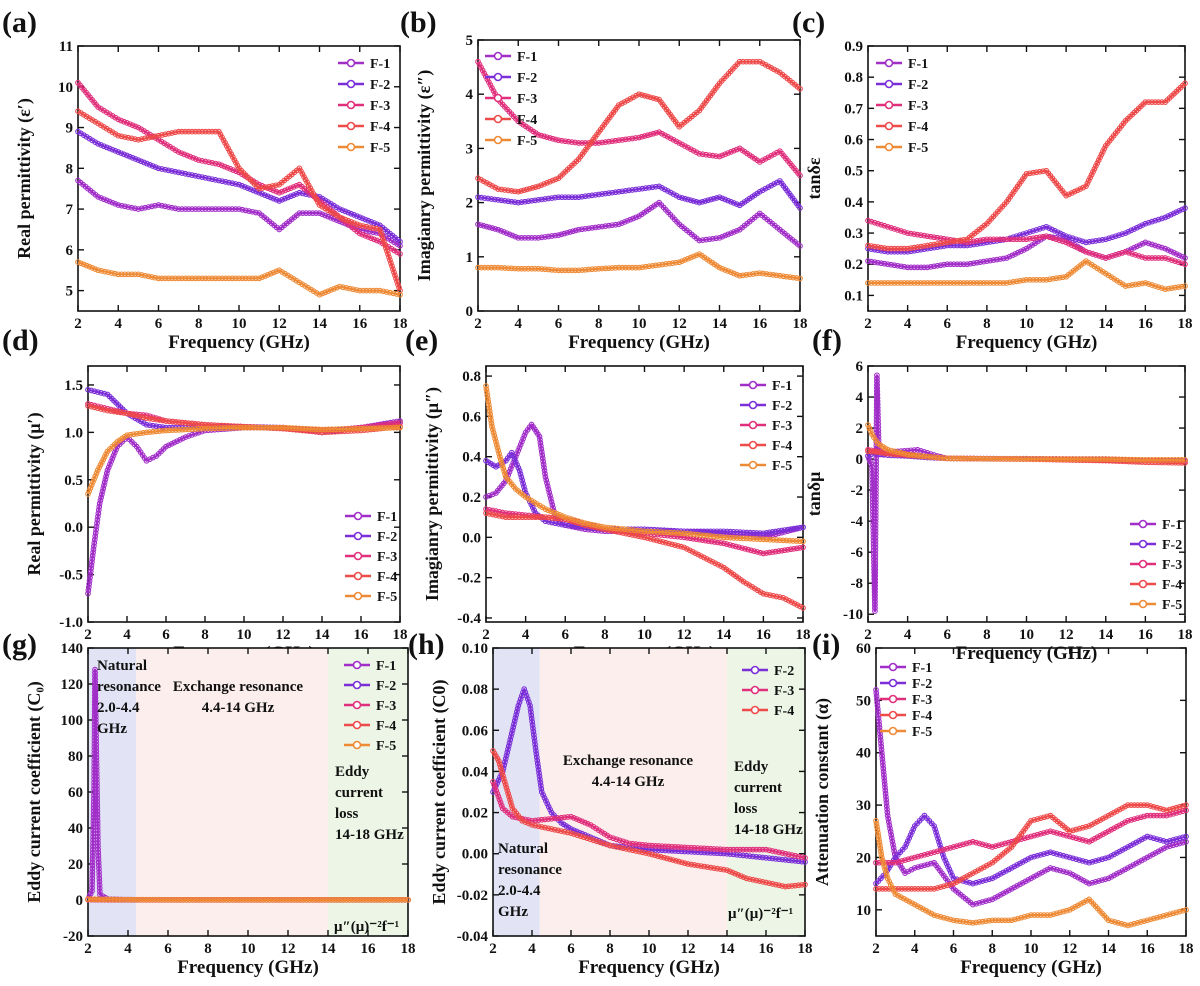 This screenshot has width=1200, height=986. Describe the element at coordinates (853, 141) in the screenshot. I see `y-tick-label: 0.6` at that location.